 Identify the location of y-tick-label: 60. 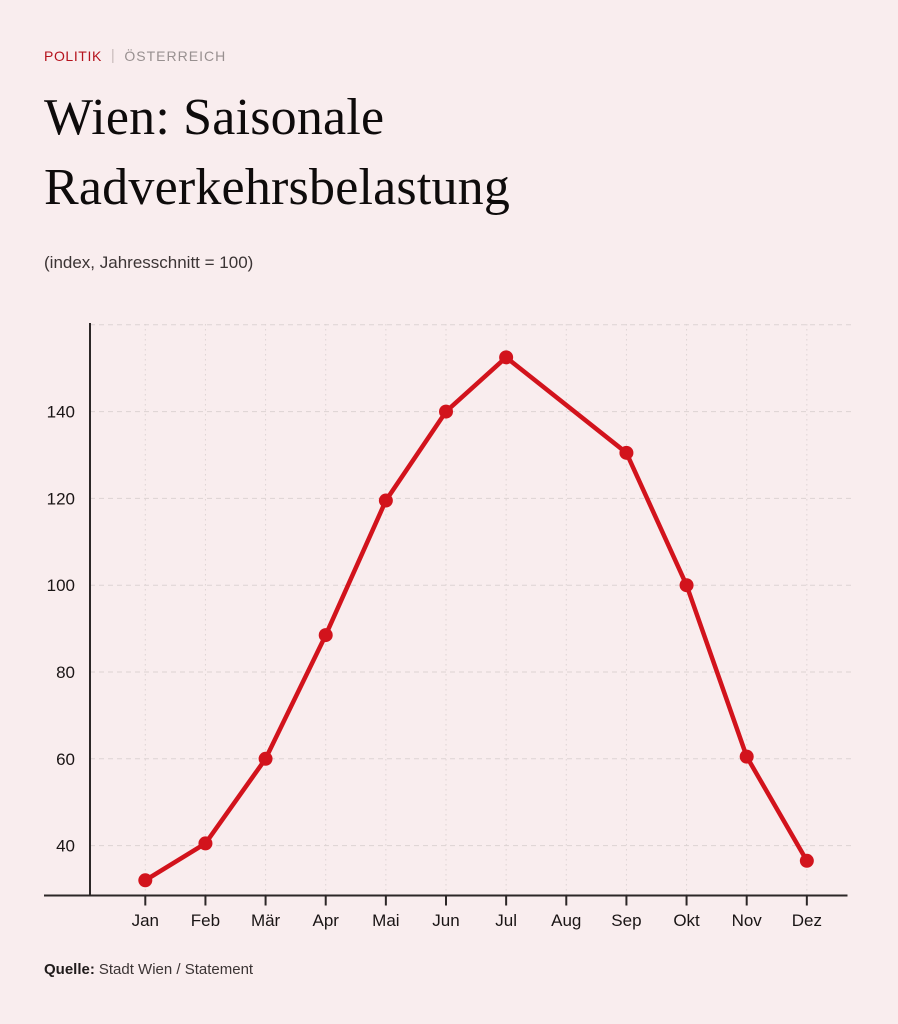
(65, 759).